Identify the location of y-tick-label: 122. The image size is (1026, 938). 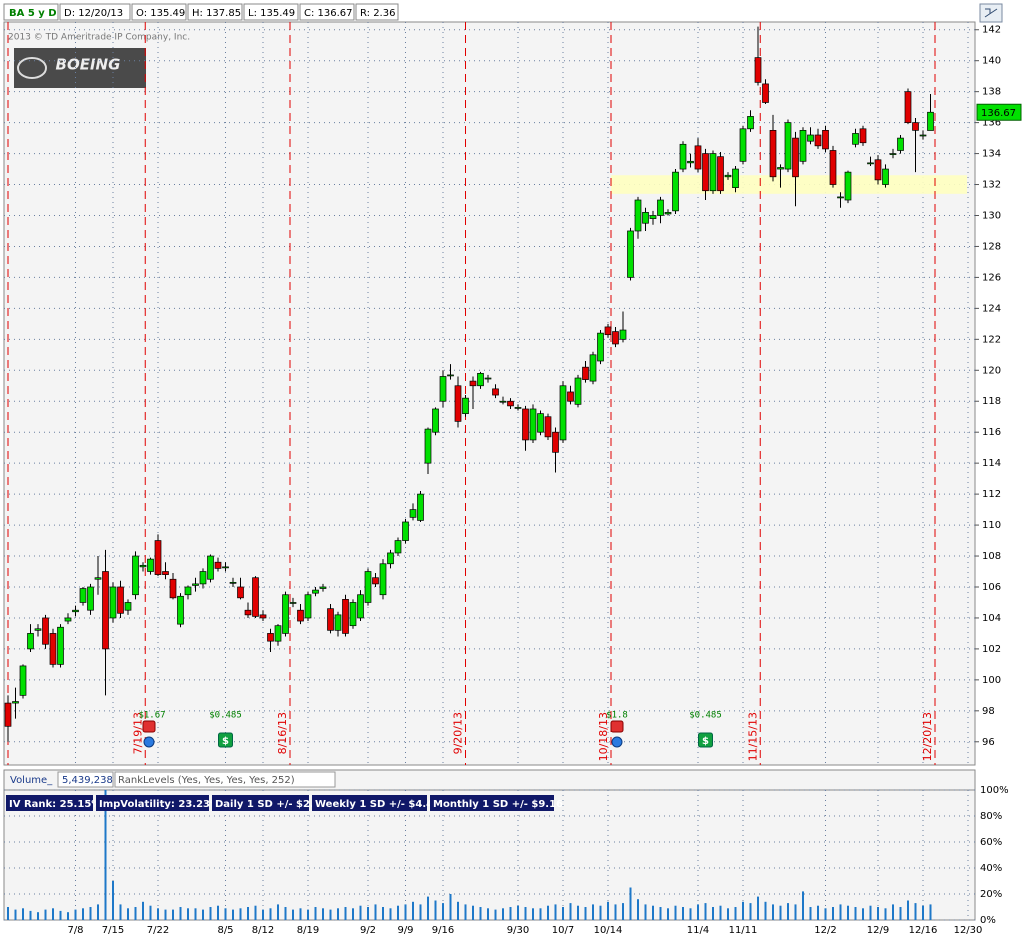
(991, 339).